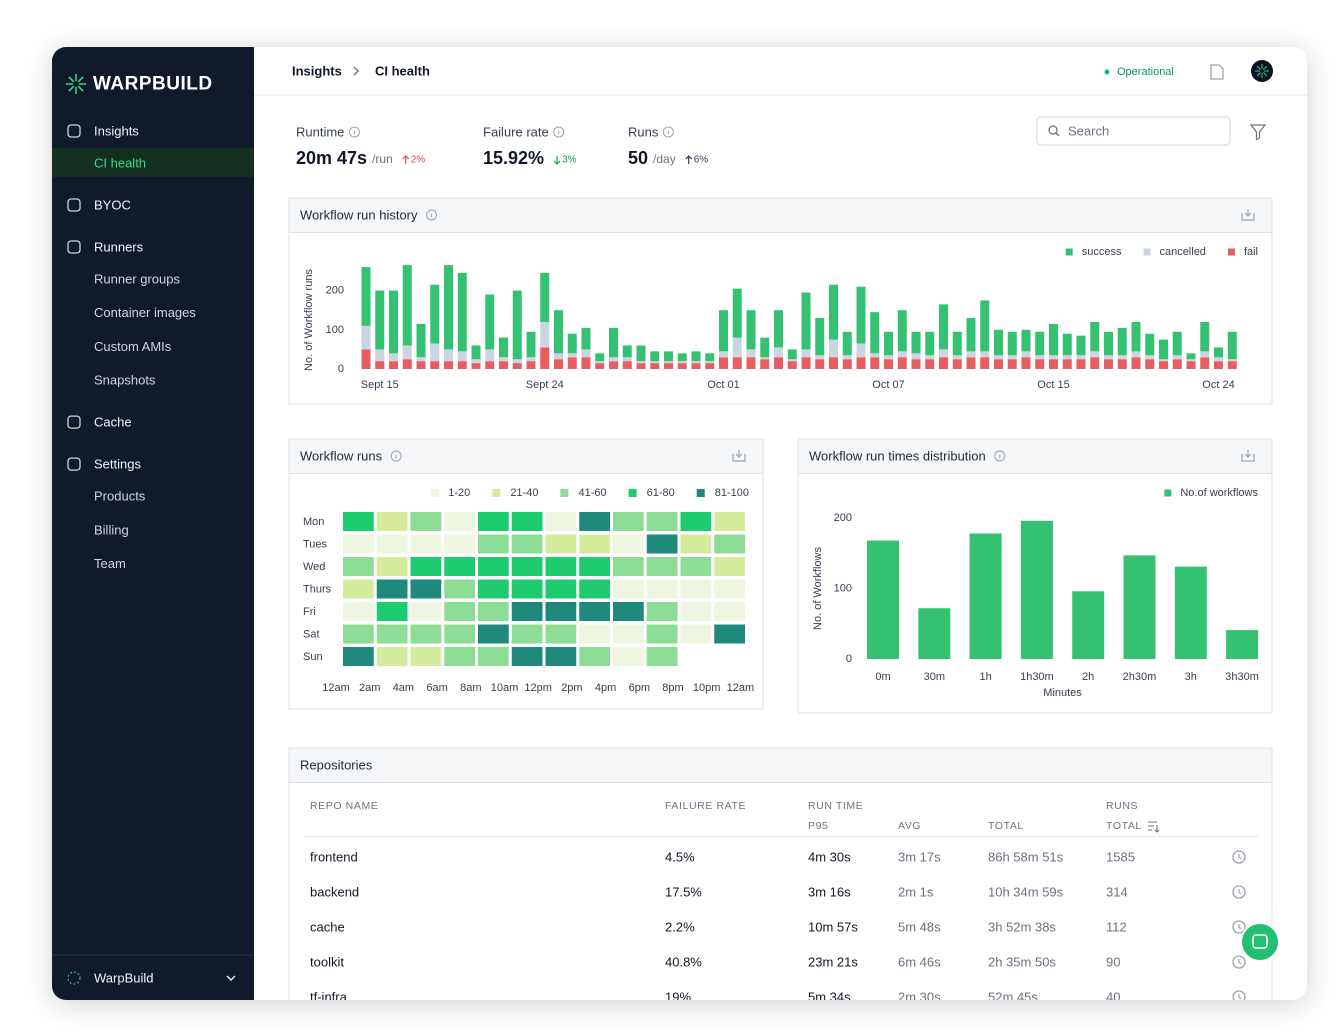 The width and height of the screenshot is (1340, 1035). I want to click on nav-subitem: CI health, so click(120, 163).